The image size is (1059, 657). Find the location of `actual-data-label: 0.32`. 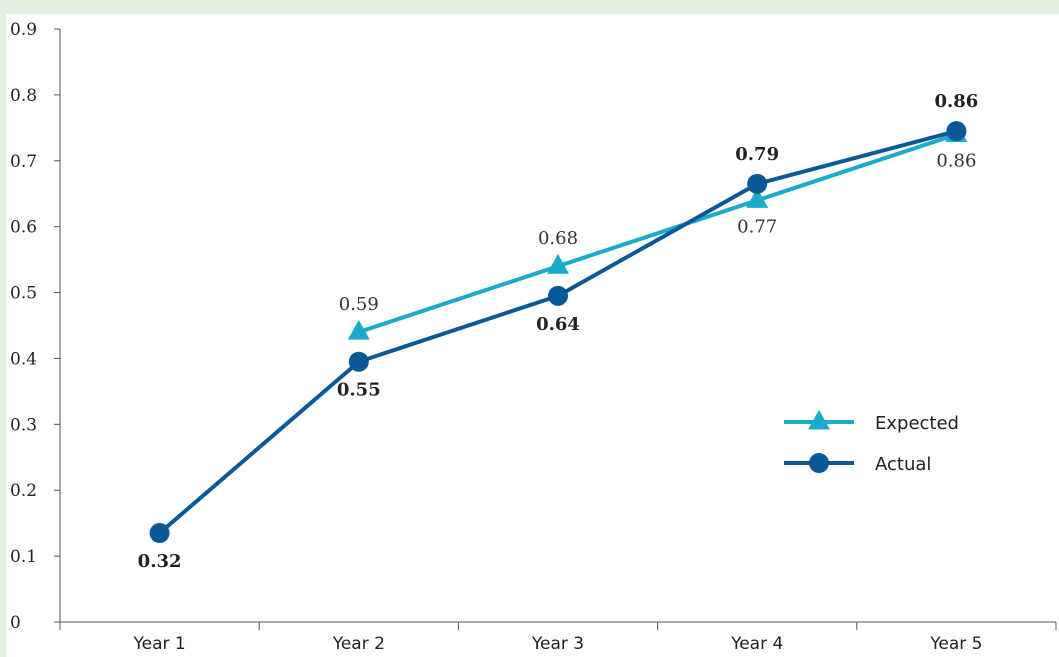

actual-data-label: 0.32 is located at coordinates (160, 561).